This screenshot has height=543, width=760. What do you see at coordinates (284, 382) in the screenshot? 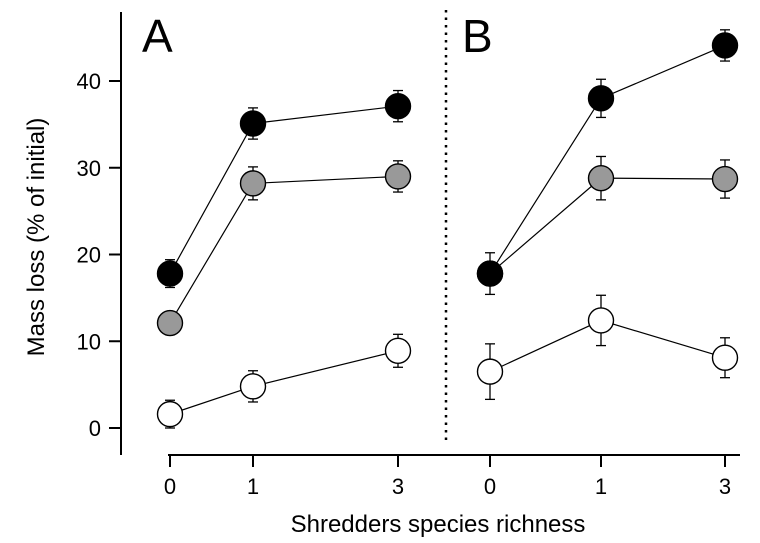
I see `series-line-white` at bounding box center [284, 382].